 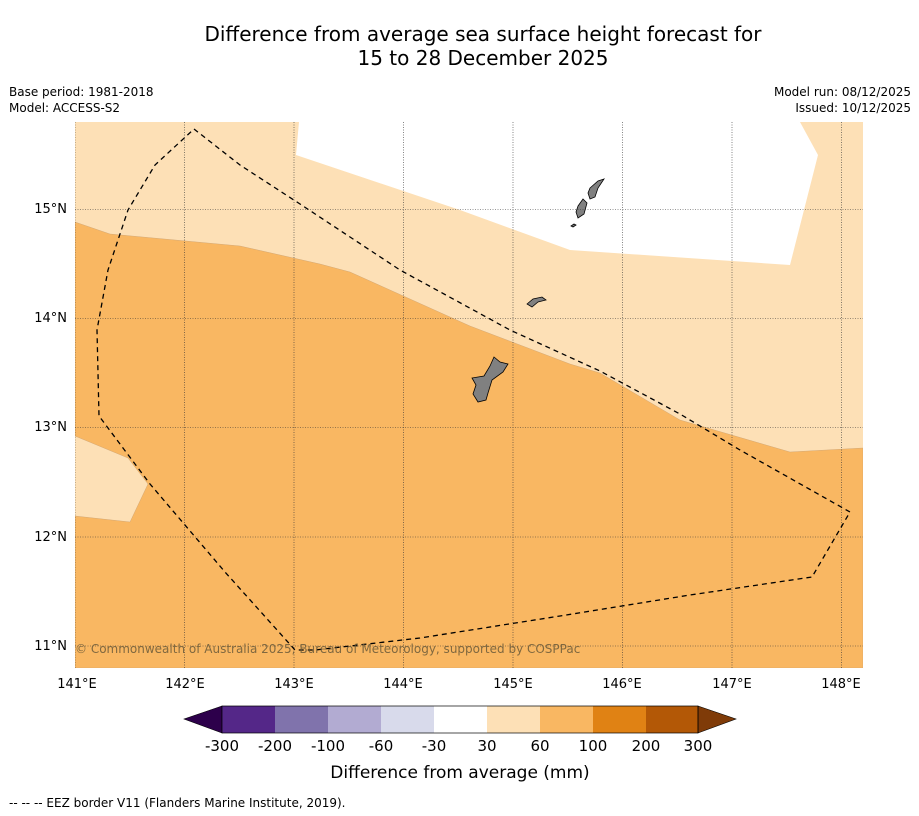 What do you see at coordinates (50, 209) in the screenshot?
I see `lat-tick-label: 15°N` at bounding box center [50, 209].